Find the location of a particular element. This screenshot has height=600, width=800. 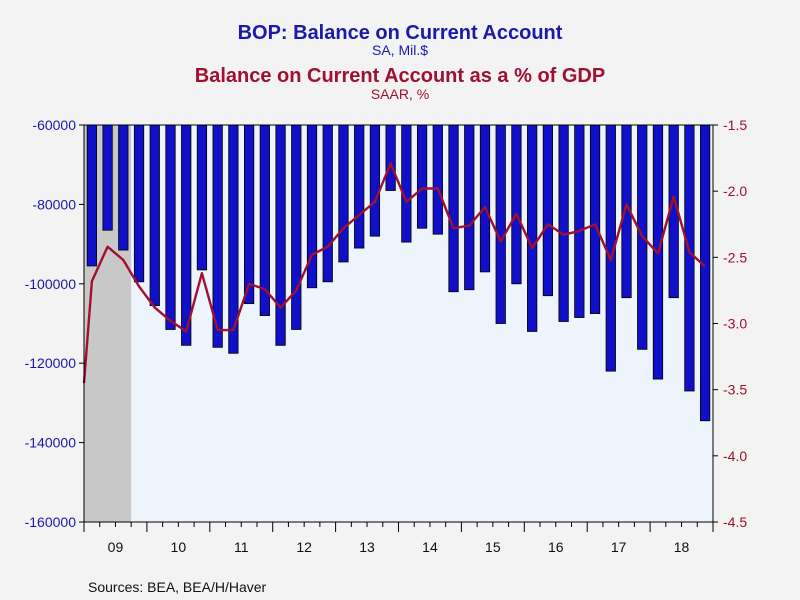

bar-2017Q1 is located at coordinates (595, 219).